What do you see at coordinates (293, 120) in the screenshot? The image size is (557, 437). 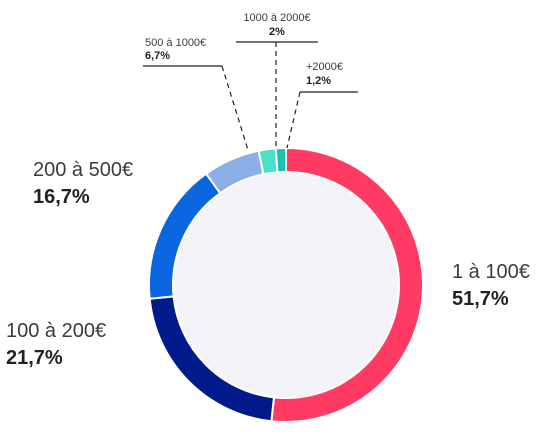 I see `leader-dash-2000-plus` at bounding box center [293, 120].